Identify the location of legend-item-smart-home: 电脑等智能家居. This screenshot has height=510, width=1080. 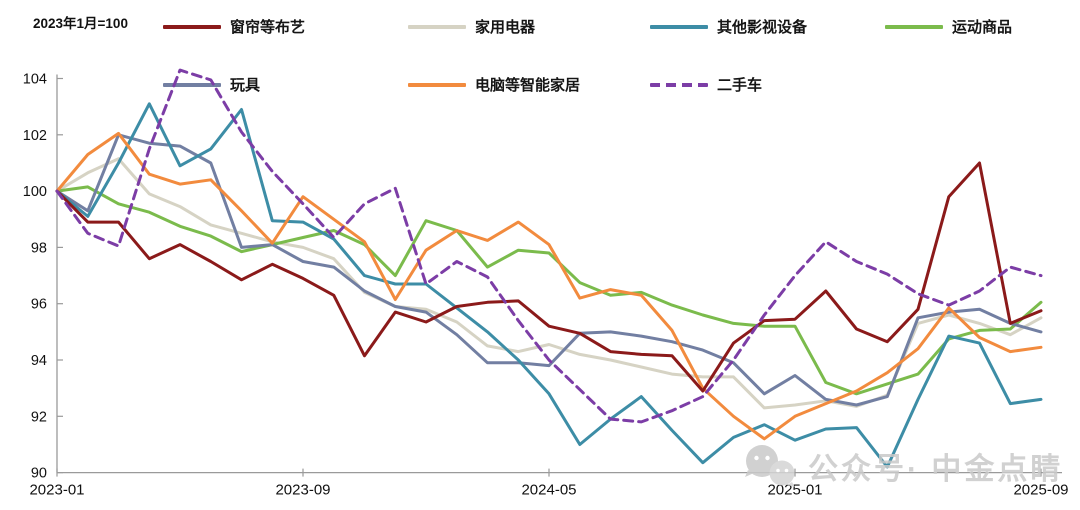
(494, 84).